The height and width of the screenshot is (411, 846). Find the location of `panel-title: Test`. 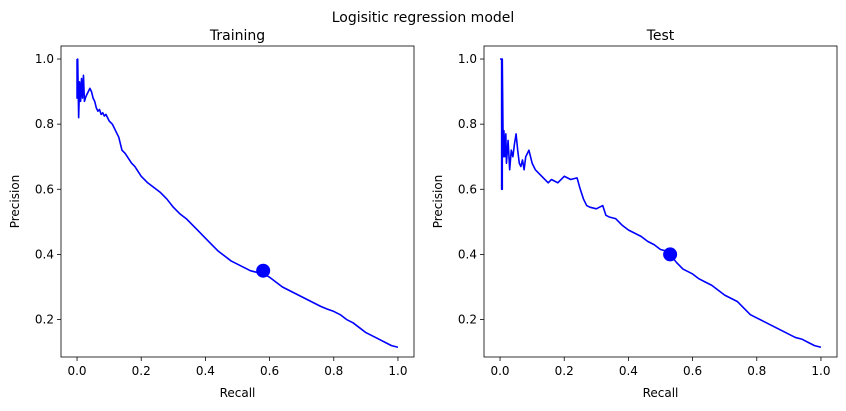

panel-title: Test is located at coordinates (660, 36).